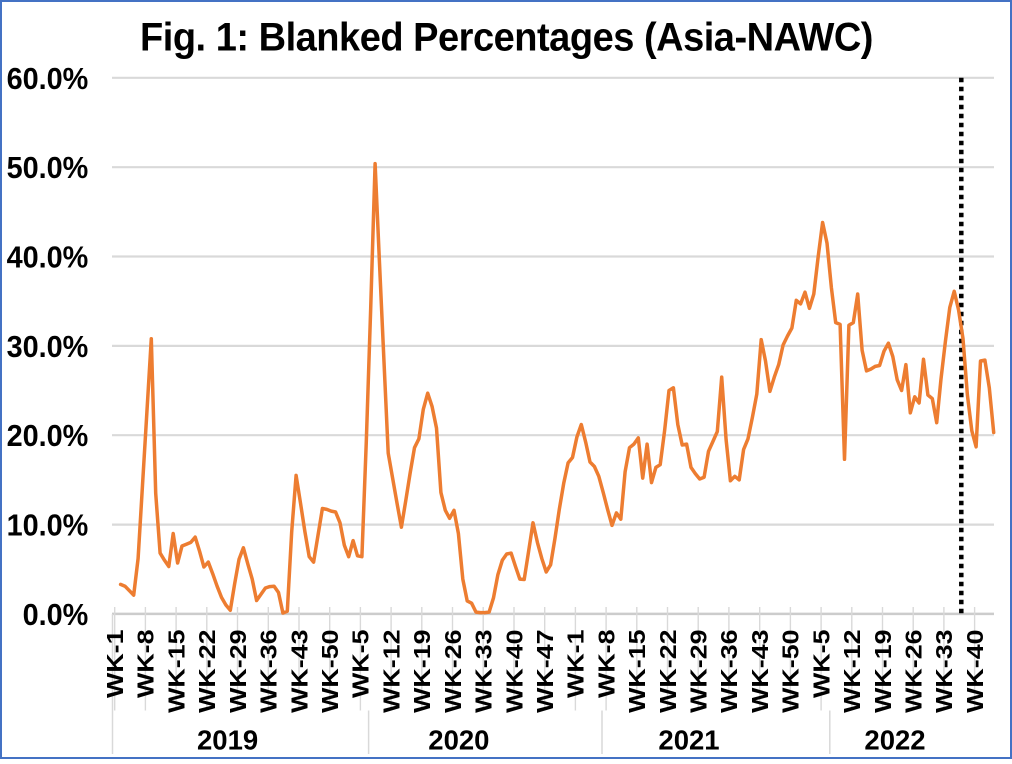 The width and height of the screenshot is (1012, 764). Describe the element at coordinates (48, 526) in the screenshot. I see `svg-text: 10.0%` at that location.